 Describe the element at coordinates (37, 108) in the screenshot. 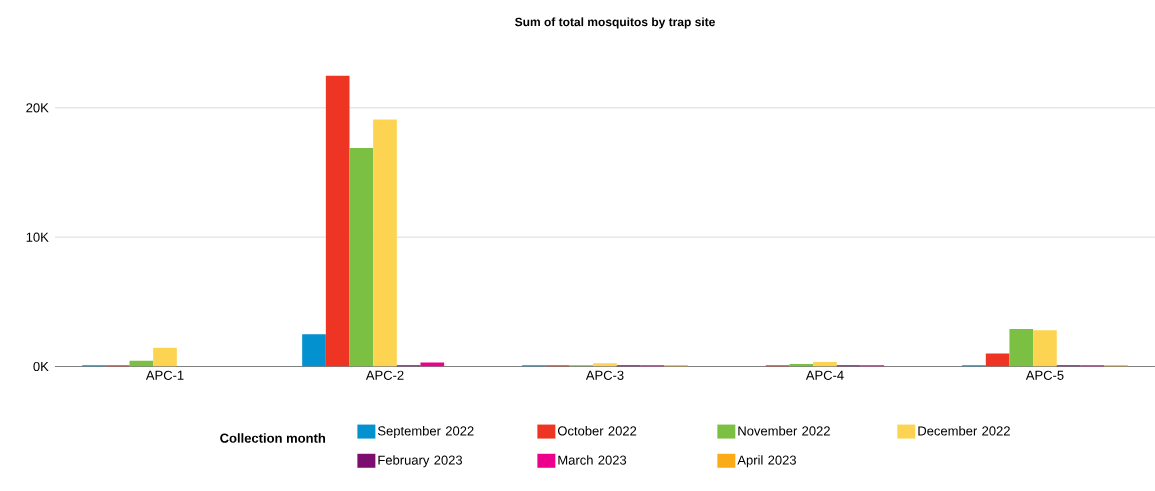

I see `y-tick-label: 20K` at that location.